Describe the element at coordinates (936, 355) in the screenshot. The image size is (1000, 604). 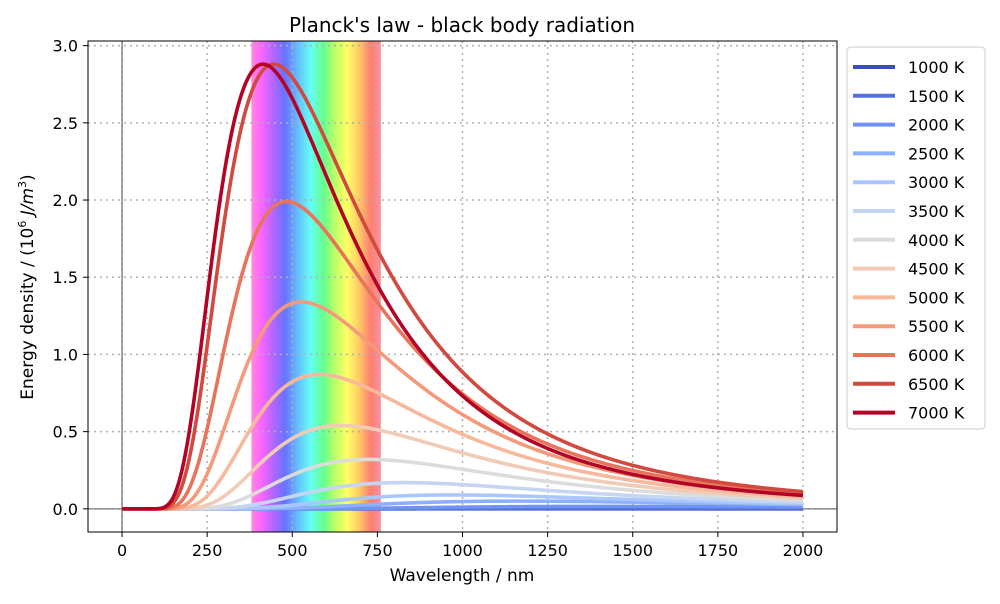
I see `legend-label-6000k: 6000 K` at that location.